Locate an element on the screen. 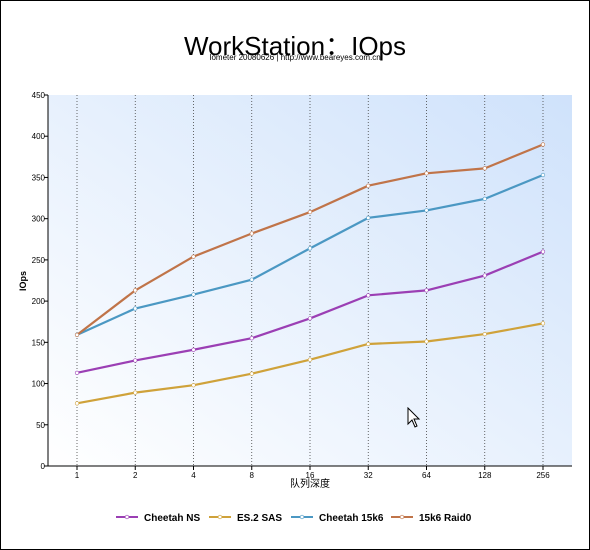 The height and width of the screenshot is (550, 590). legend-item-15k6-raid0: 15k6 Raid0 is located at coordinates (431, 518).